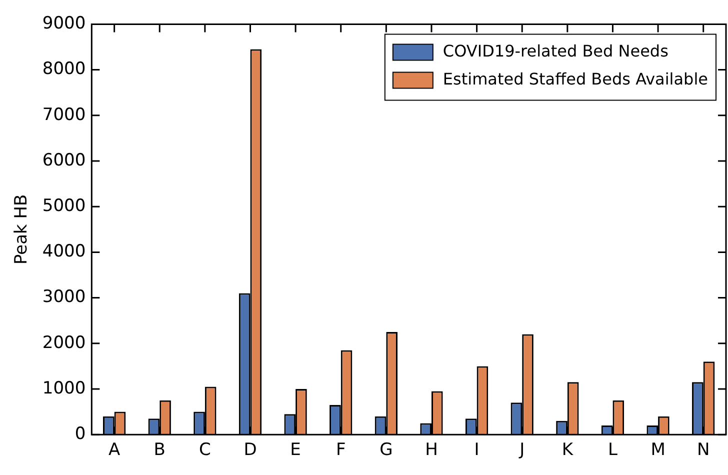  I want to click on x-tick-label: E, so click(295, 450).